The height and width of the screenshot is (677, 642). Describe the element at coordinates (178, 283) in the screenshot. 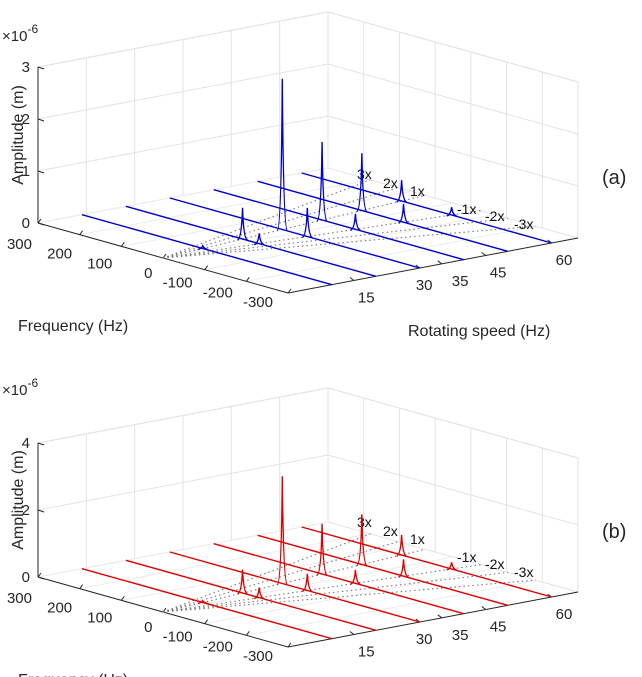

I see `x-tick-label: -100` at that location.